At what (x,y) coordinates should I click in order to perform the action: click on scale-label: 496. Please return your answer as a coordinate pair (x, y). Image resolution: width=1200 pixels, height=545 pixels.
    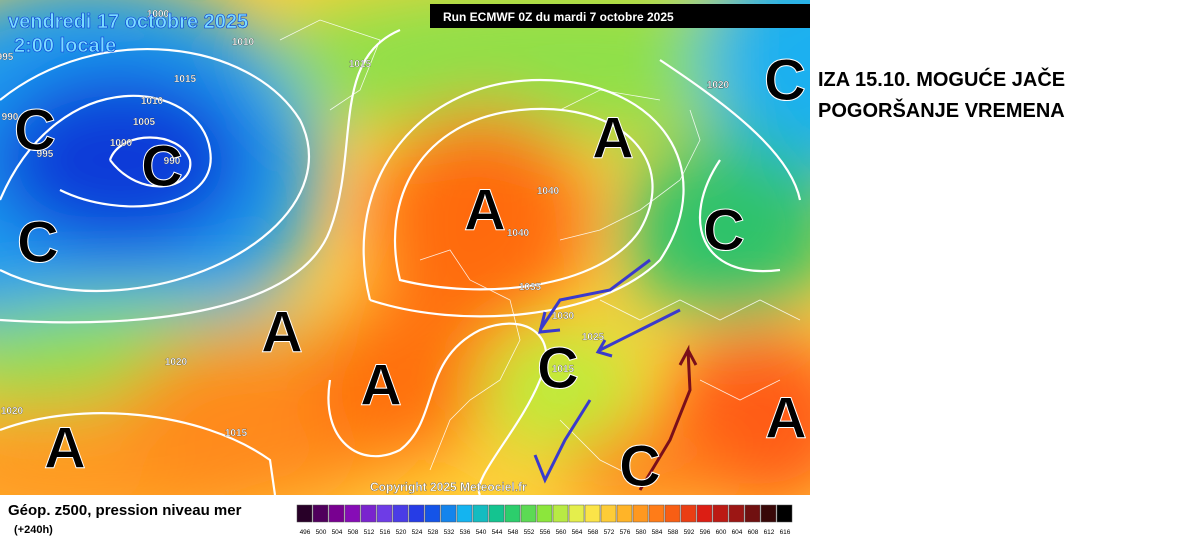
    Looking at the image, I should click on (305, 532).